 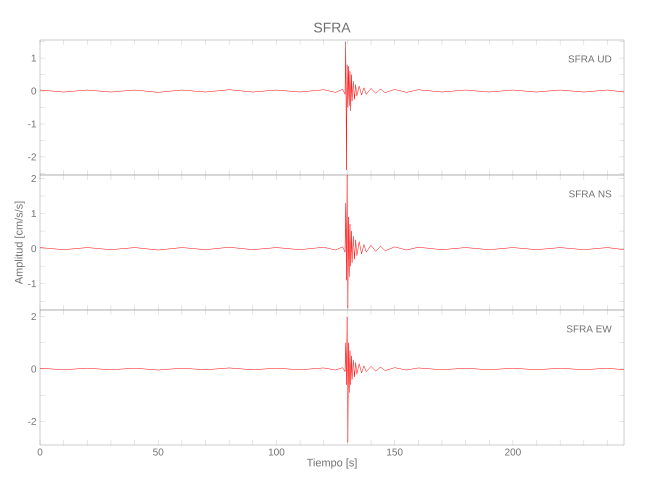 What do you see at coordinates (276, 452) in the screenshot?
I see `x-tick-label: 100` at bounding box center [276, 452].